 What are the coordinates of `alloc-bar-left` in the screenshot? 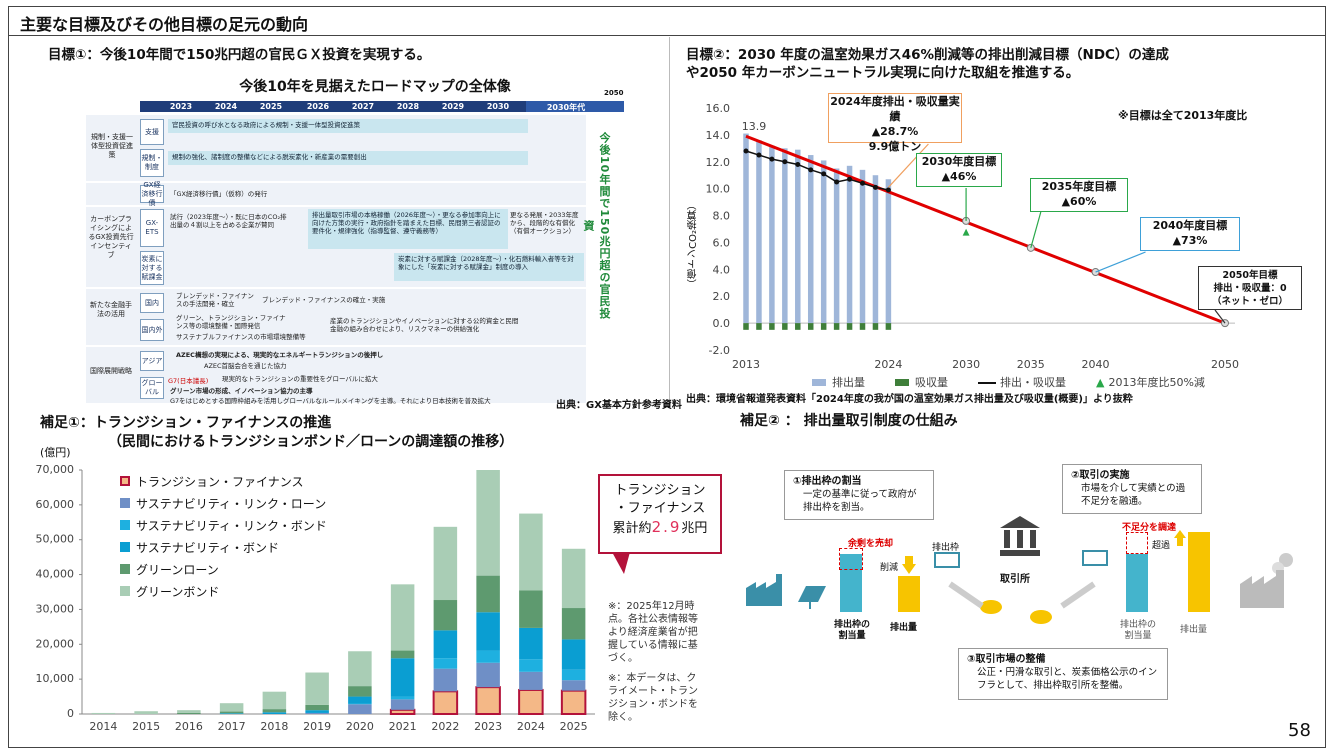 It's located at (851, 583).